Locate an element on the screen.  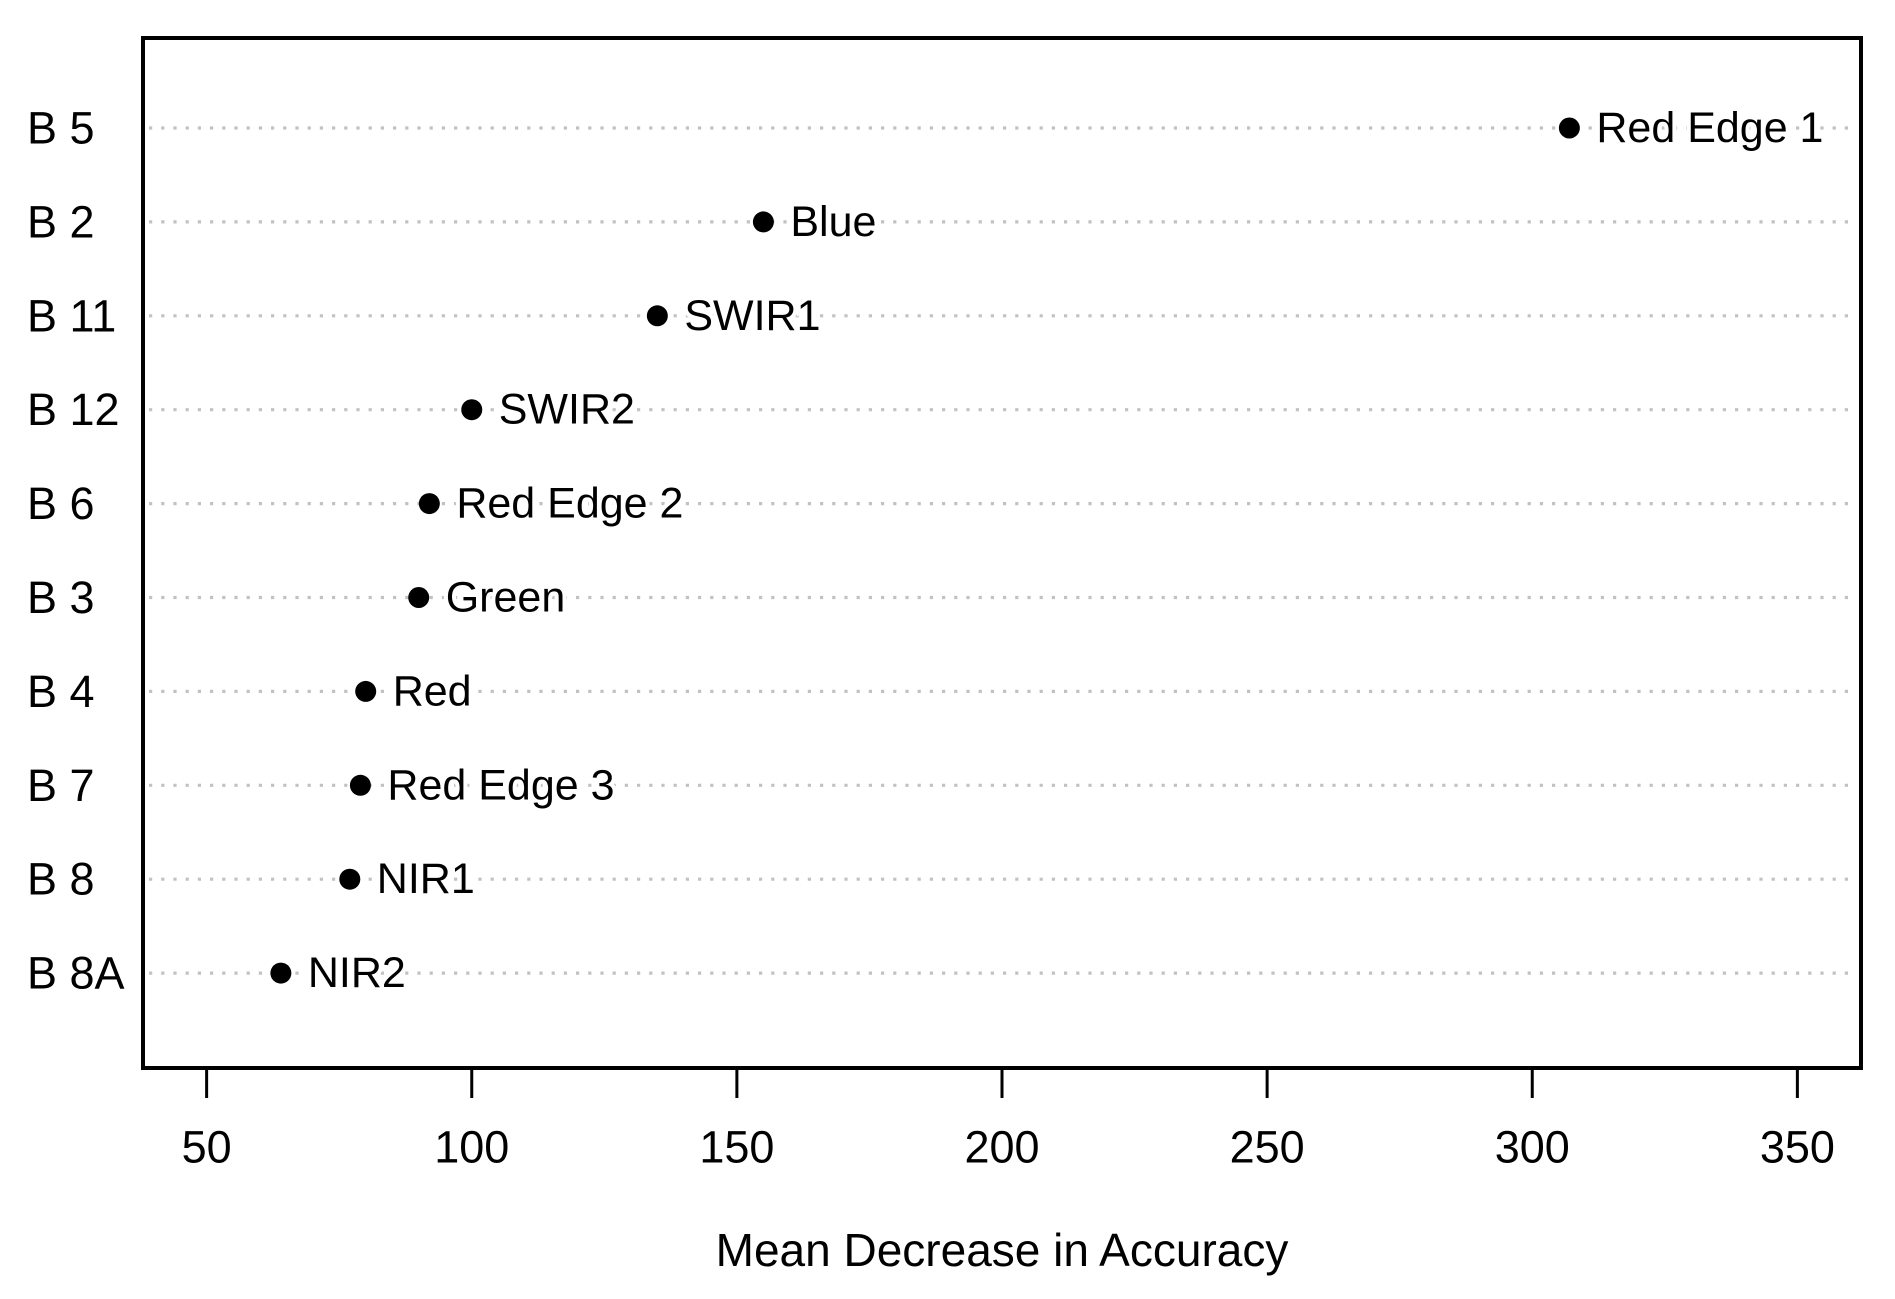
y-axis-label: B 8 is located at coordinates (61, 879).